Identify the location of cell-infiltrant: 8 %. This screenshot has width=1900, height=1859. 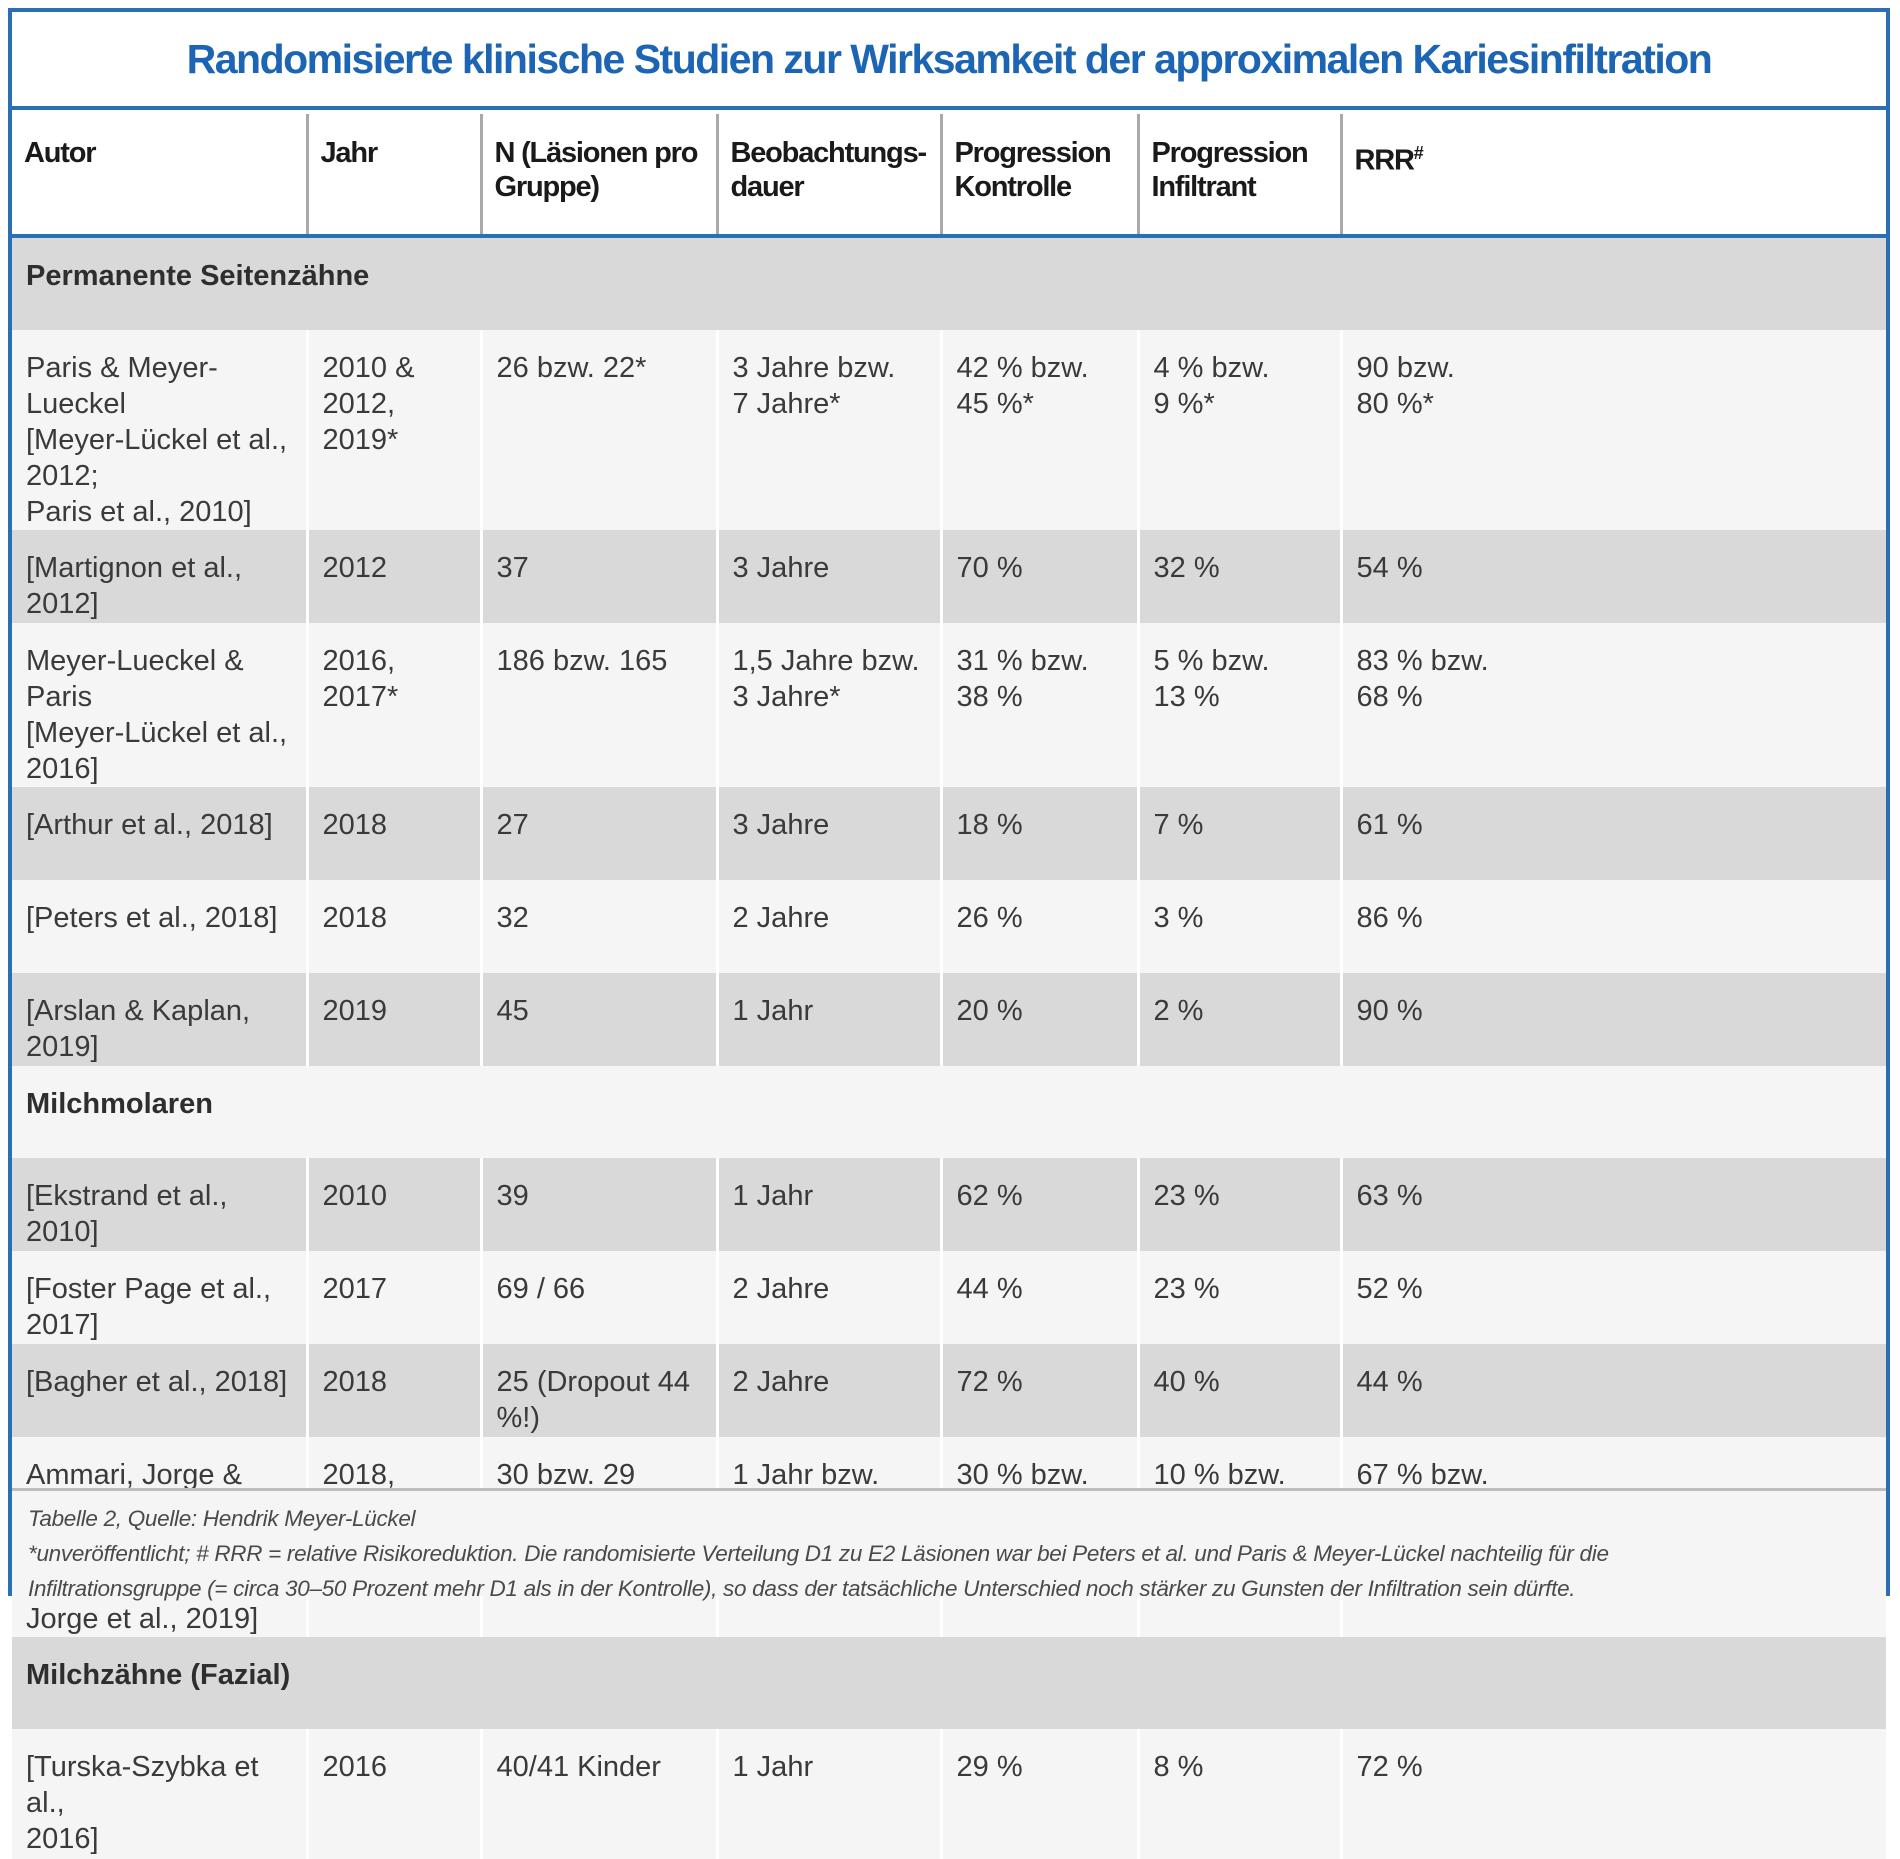
(1238, 1794).